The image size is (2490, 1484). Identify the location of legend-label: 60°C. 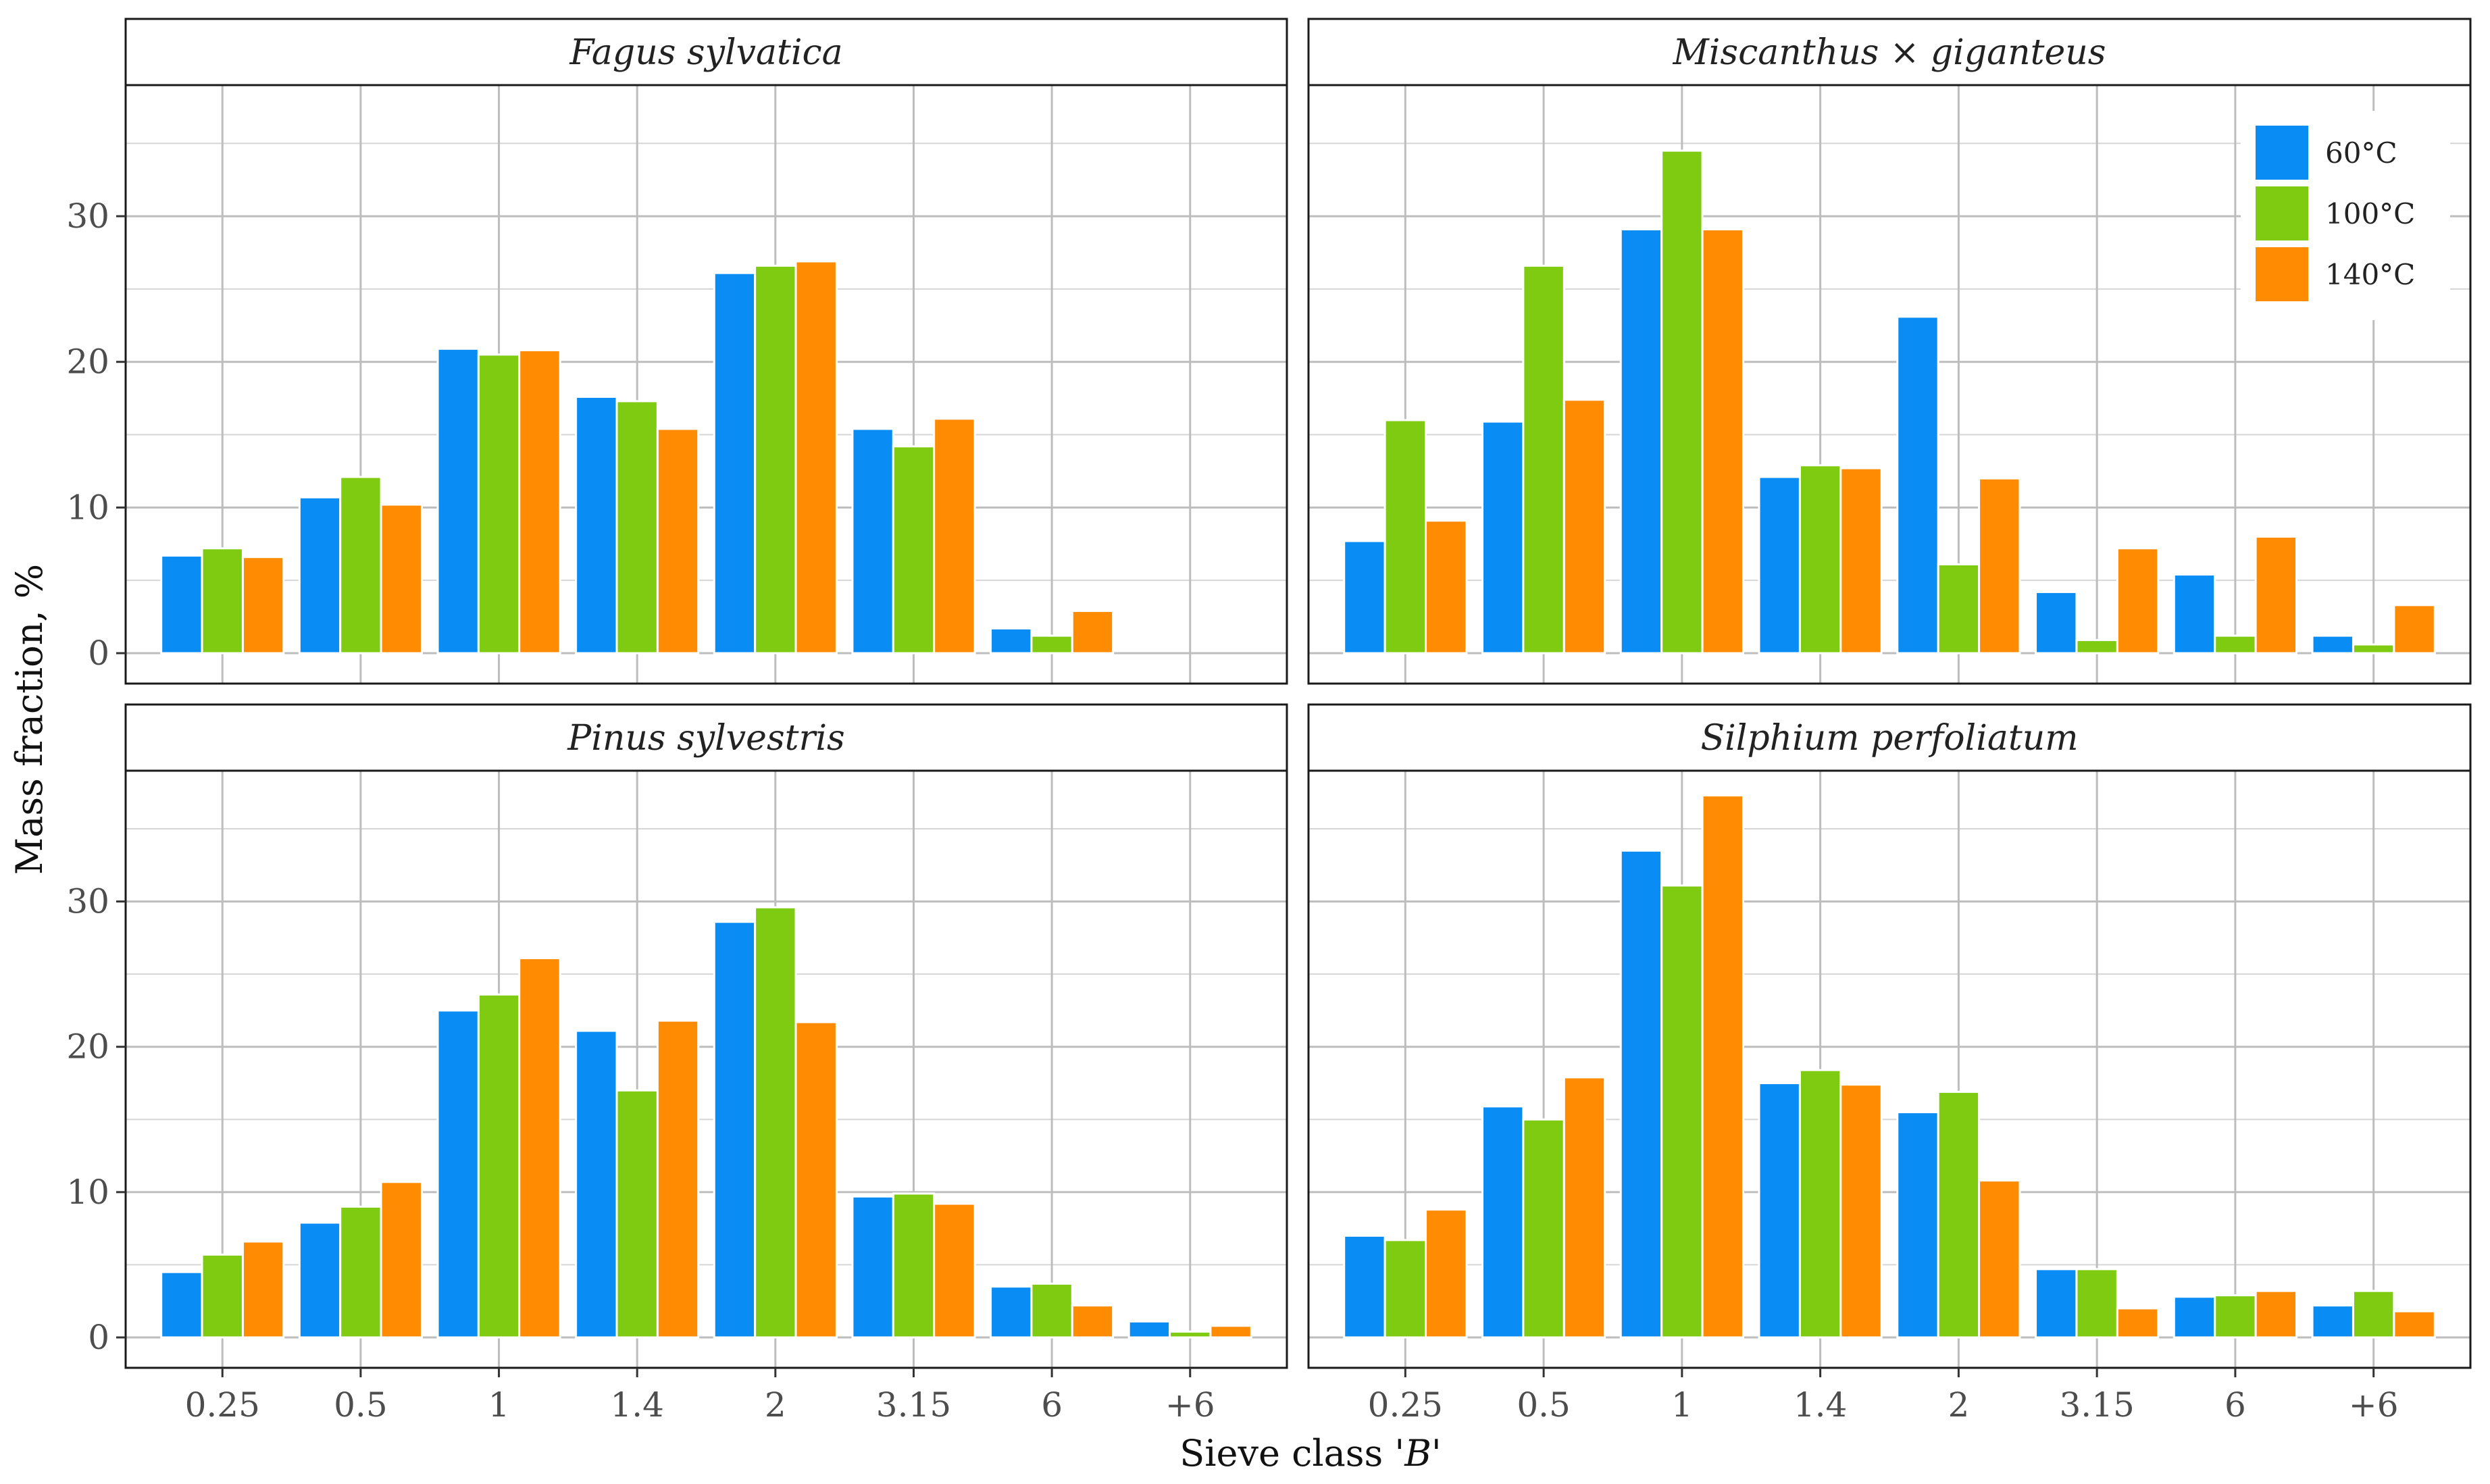
(2361, 153).